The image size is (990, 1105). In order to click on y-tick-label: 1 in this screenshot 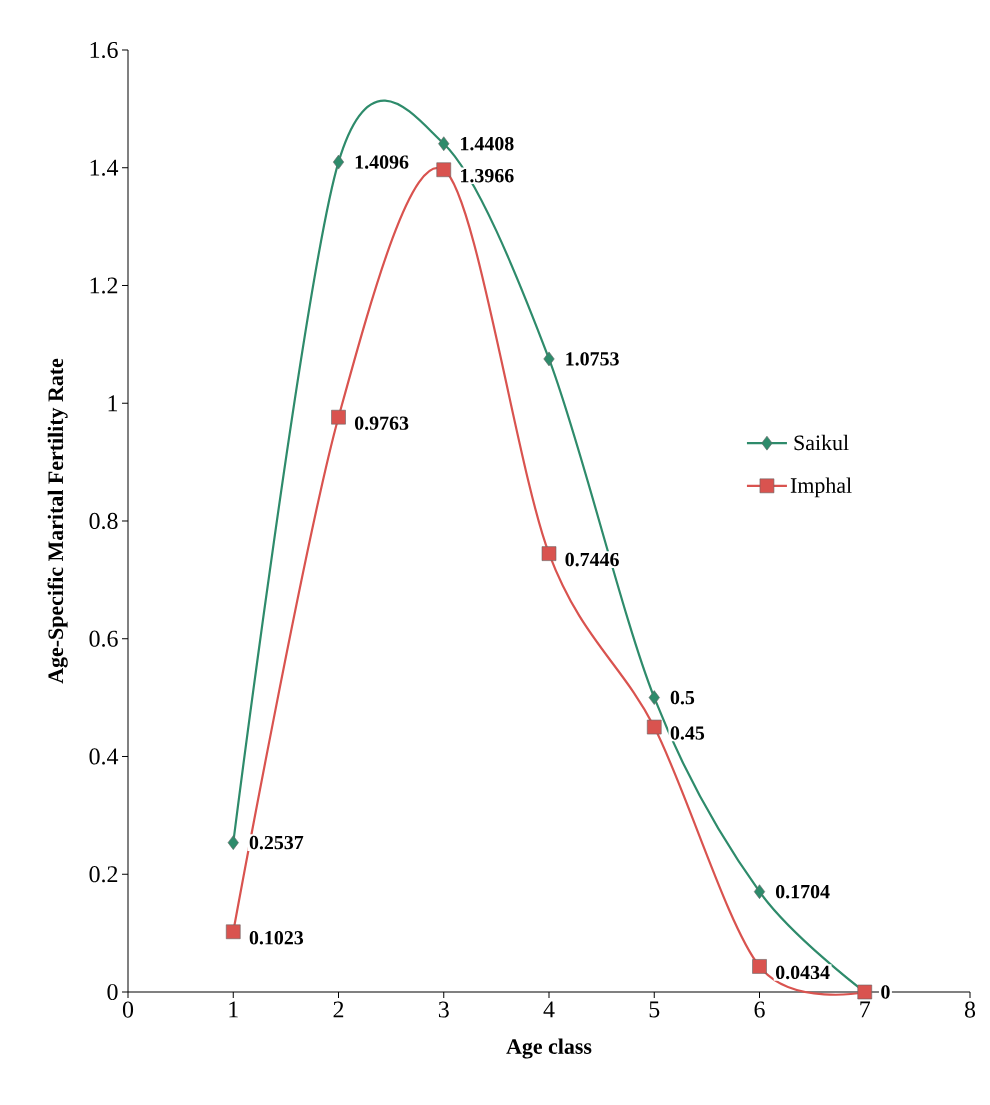, I will do `click(113, 403)`.